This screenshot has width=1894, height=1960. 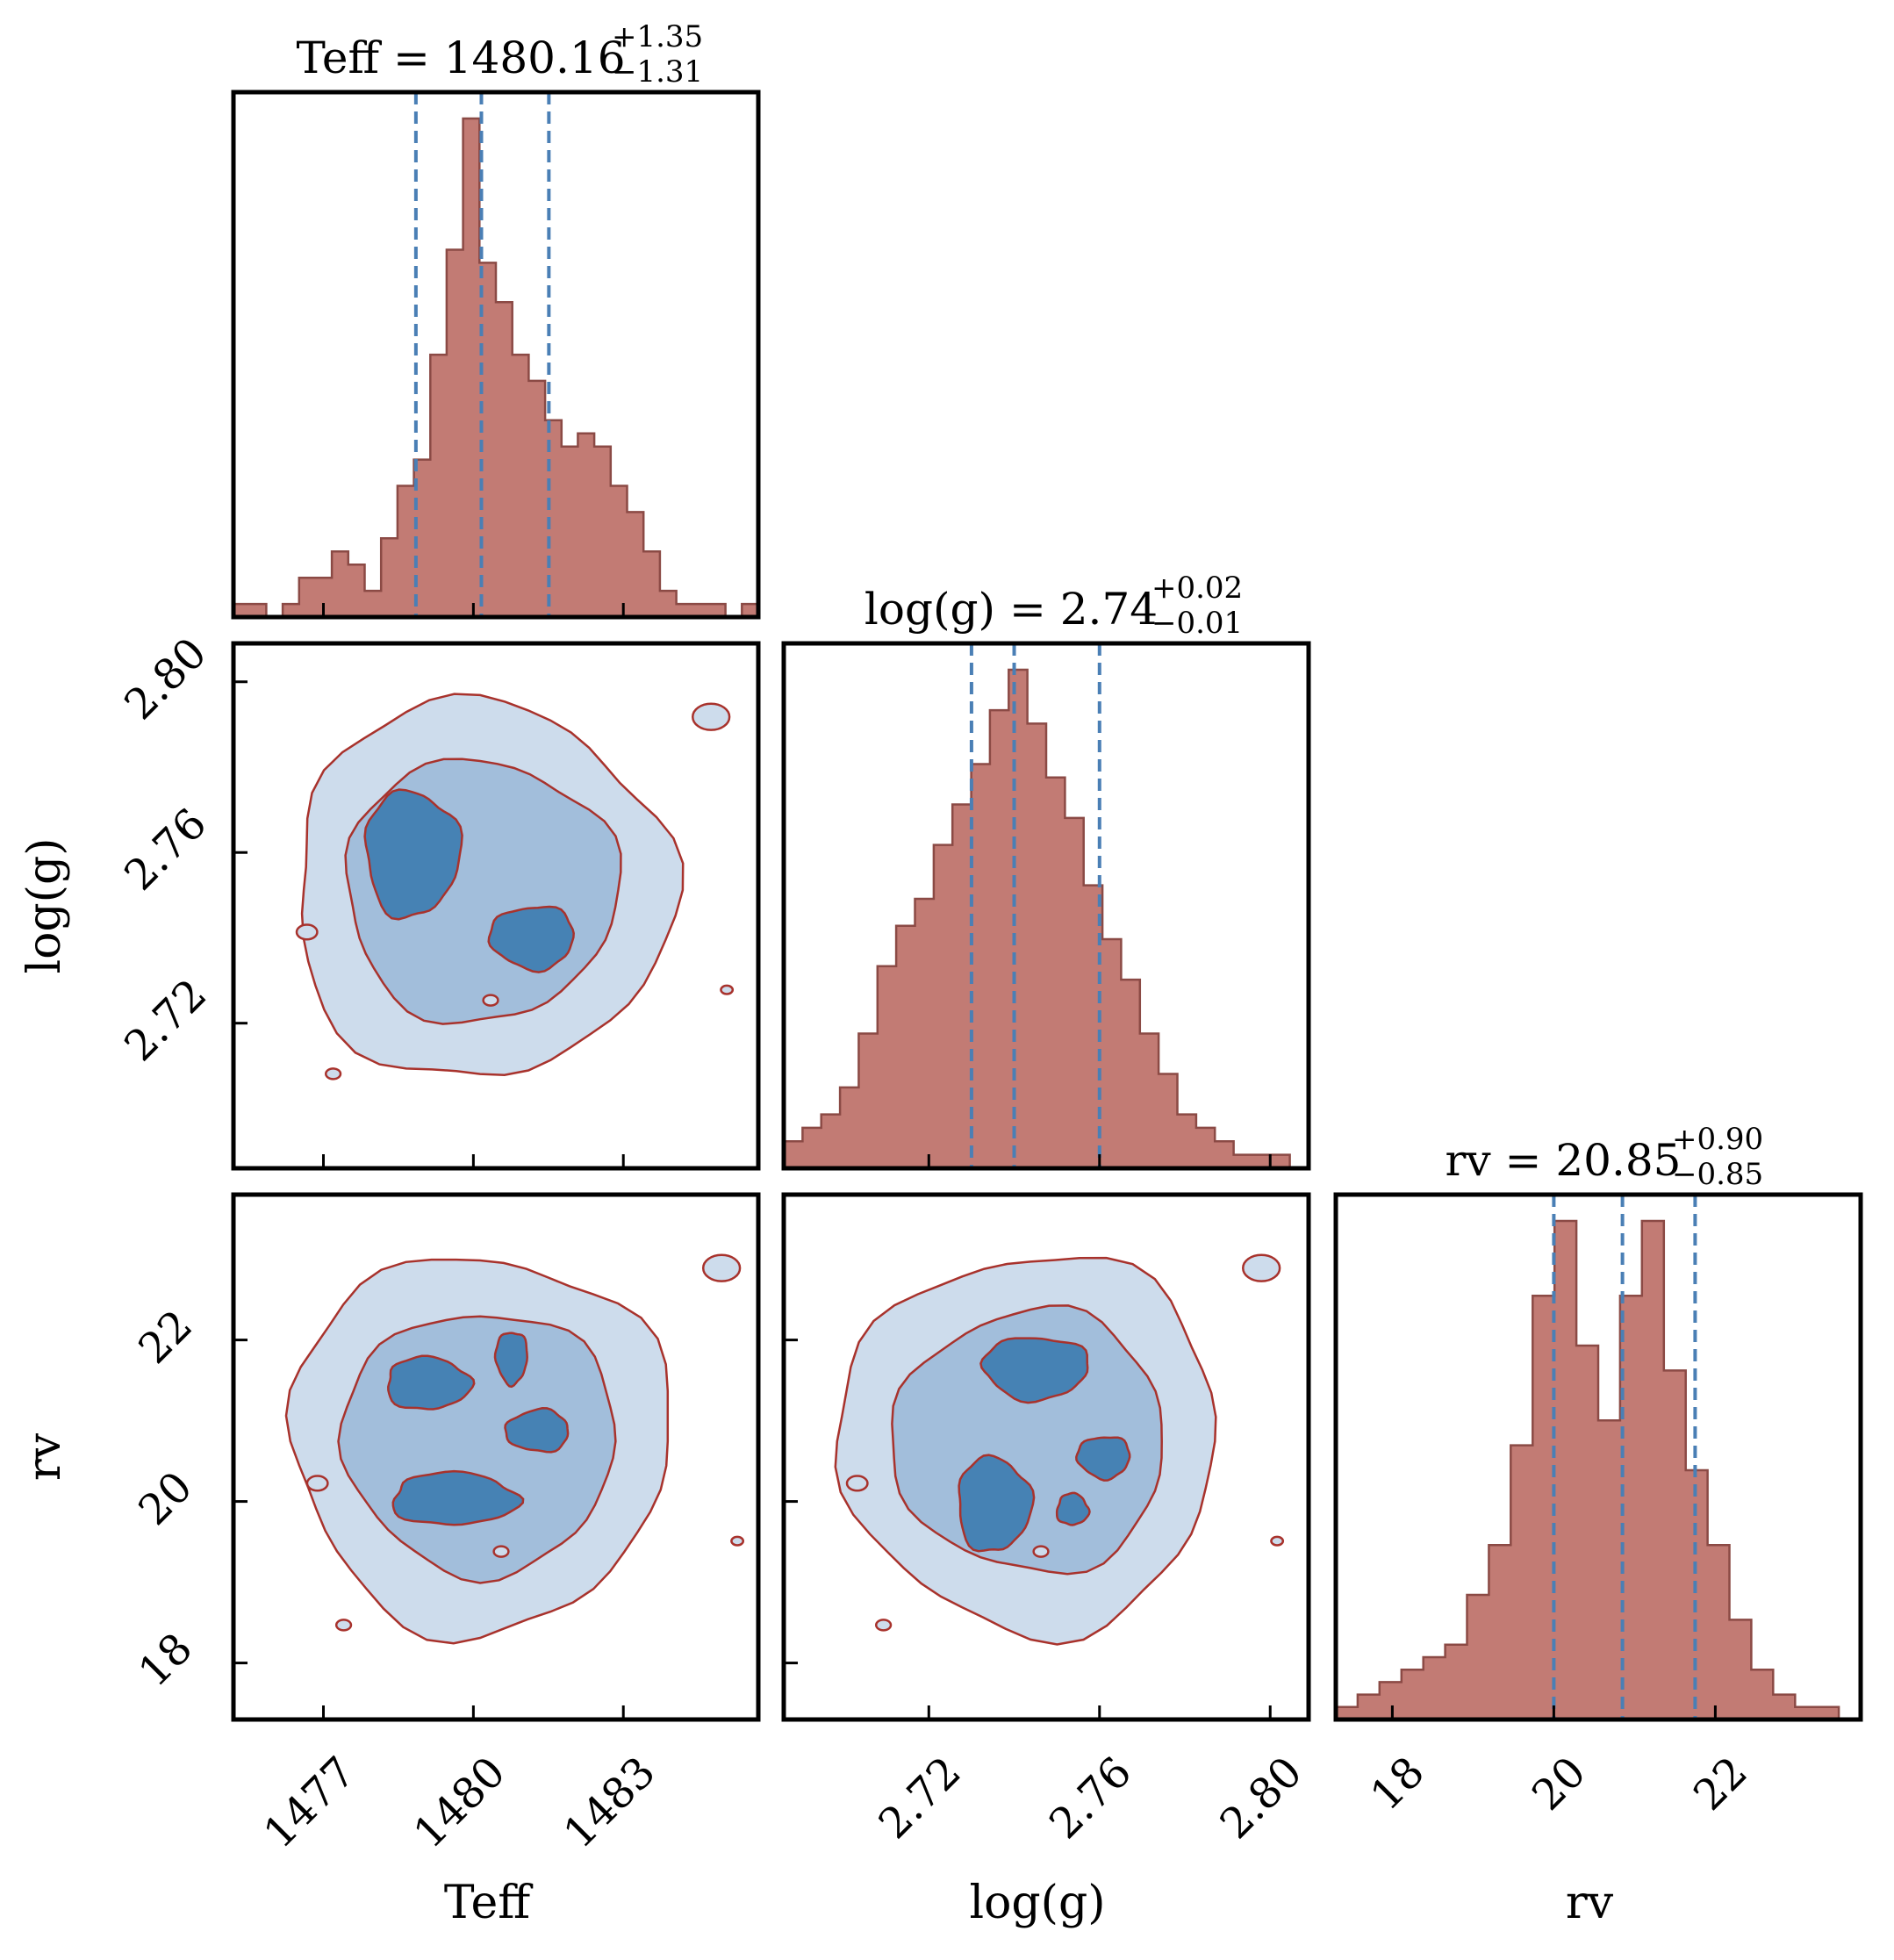 I want to click on x-tick-label: 22, so click(x=1720, y=1784).